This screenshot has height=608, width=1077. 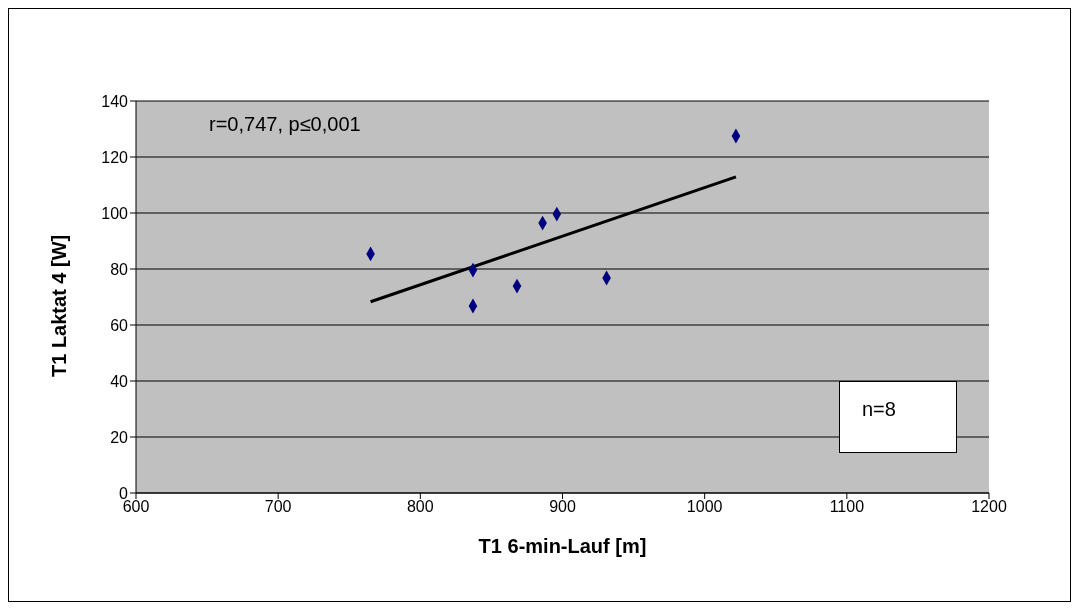 I want to click on x-tick-label: 1200, so click(x=989, y=507).